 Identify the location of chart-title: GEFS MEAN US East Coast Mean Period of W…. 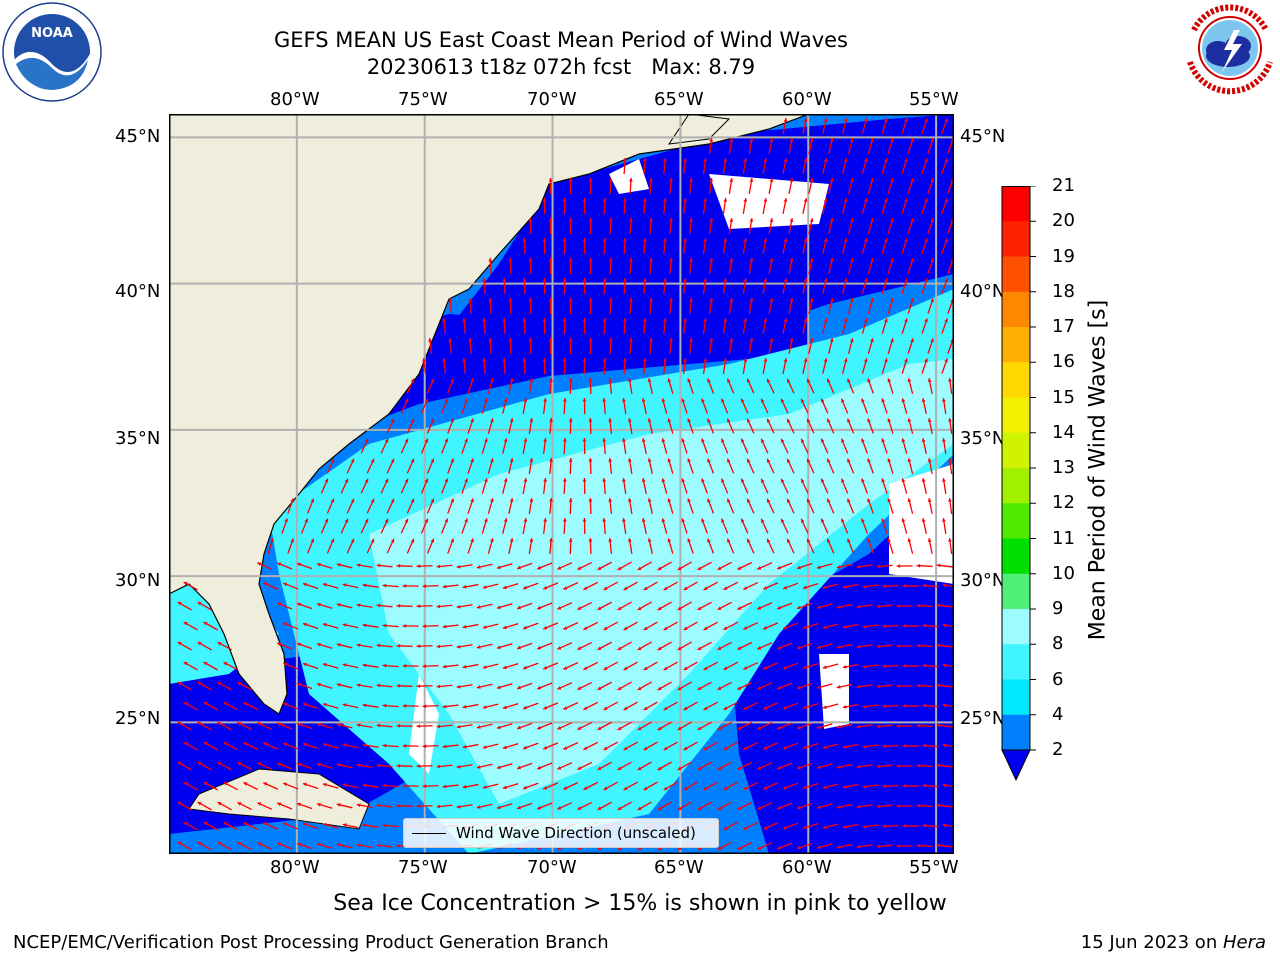
(561, 40).